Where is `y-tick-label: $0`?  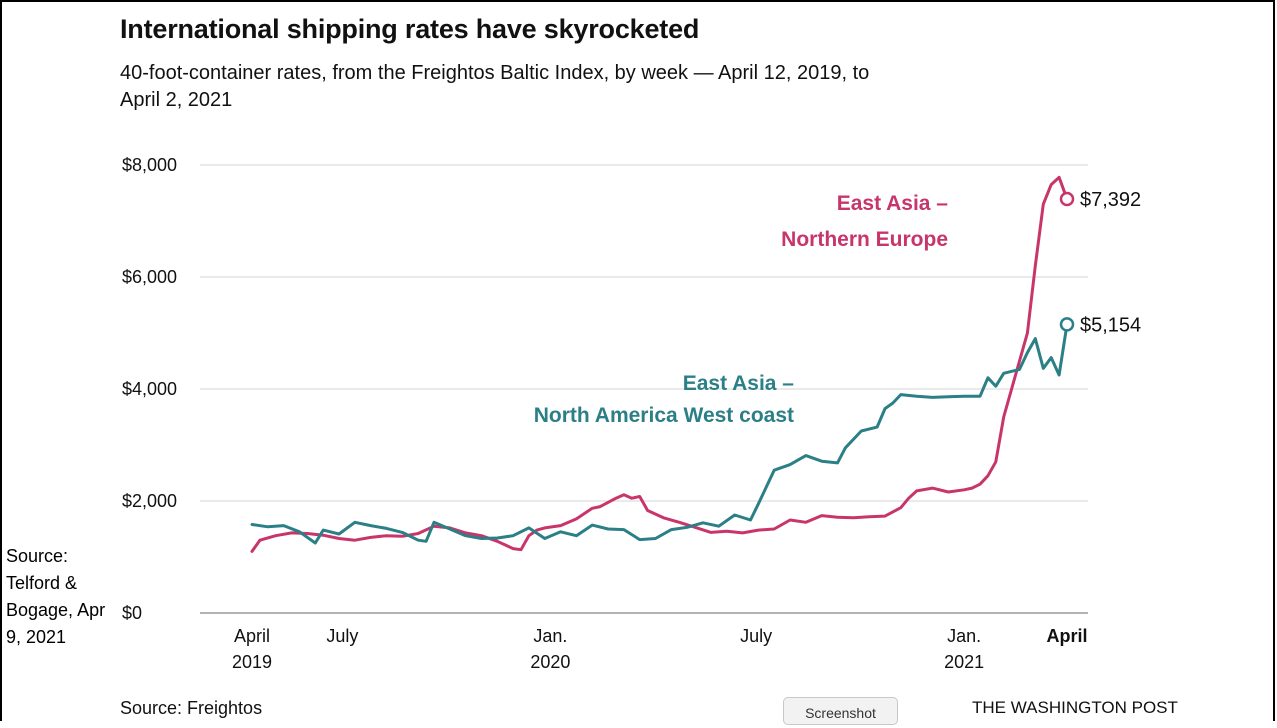
y-tick-label: $0 is located at coordinates (132, 613).